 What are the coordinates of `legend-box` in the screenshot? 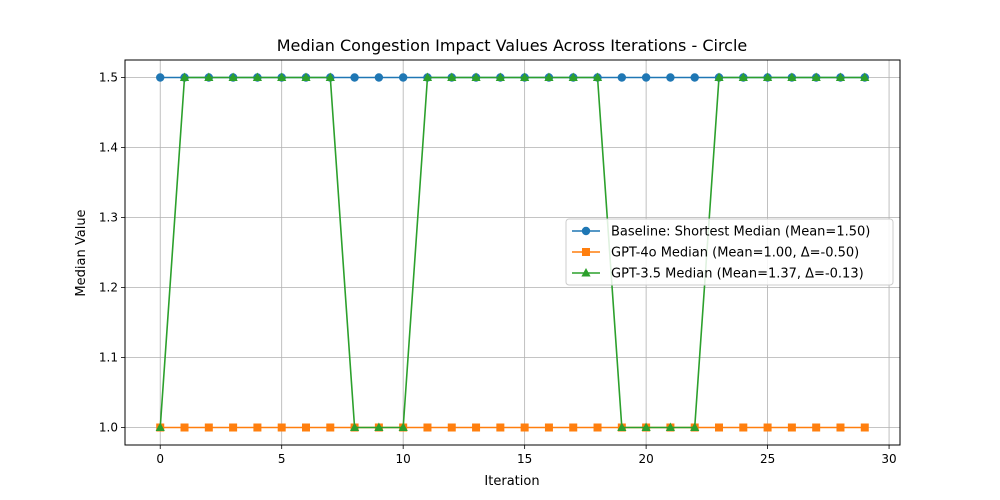 It's located at (729, 252).